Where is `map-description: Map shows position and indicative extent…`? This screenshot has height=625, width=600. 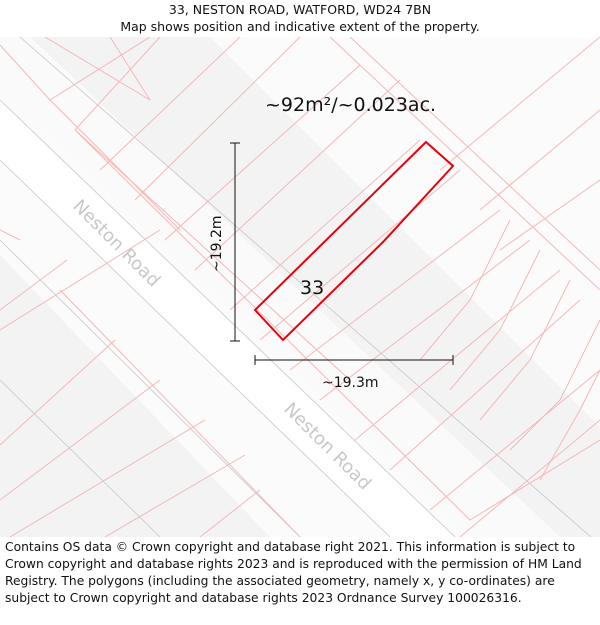 map-description: Map shows position and indicative extent… is located at coordinates (300, 26).